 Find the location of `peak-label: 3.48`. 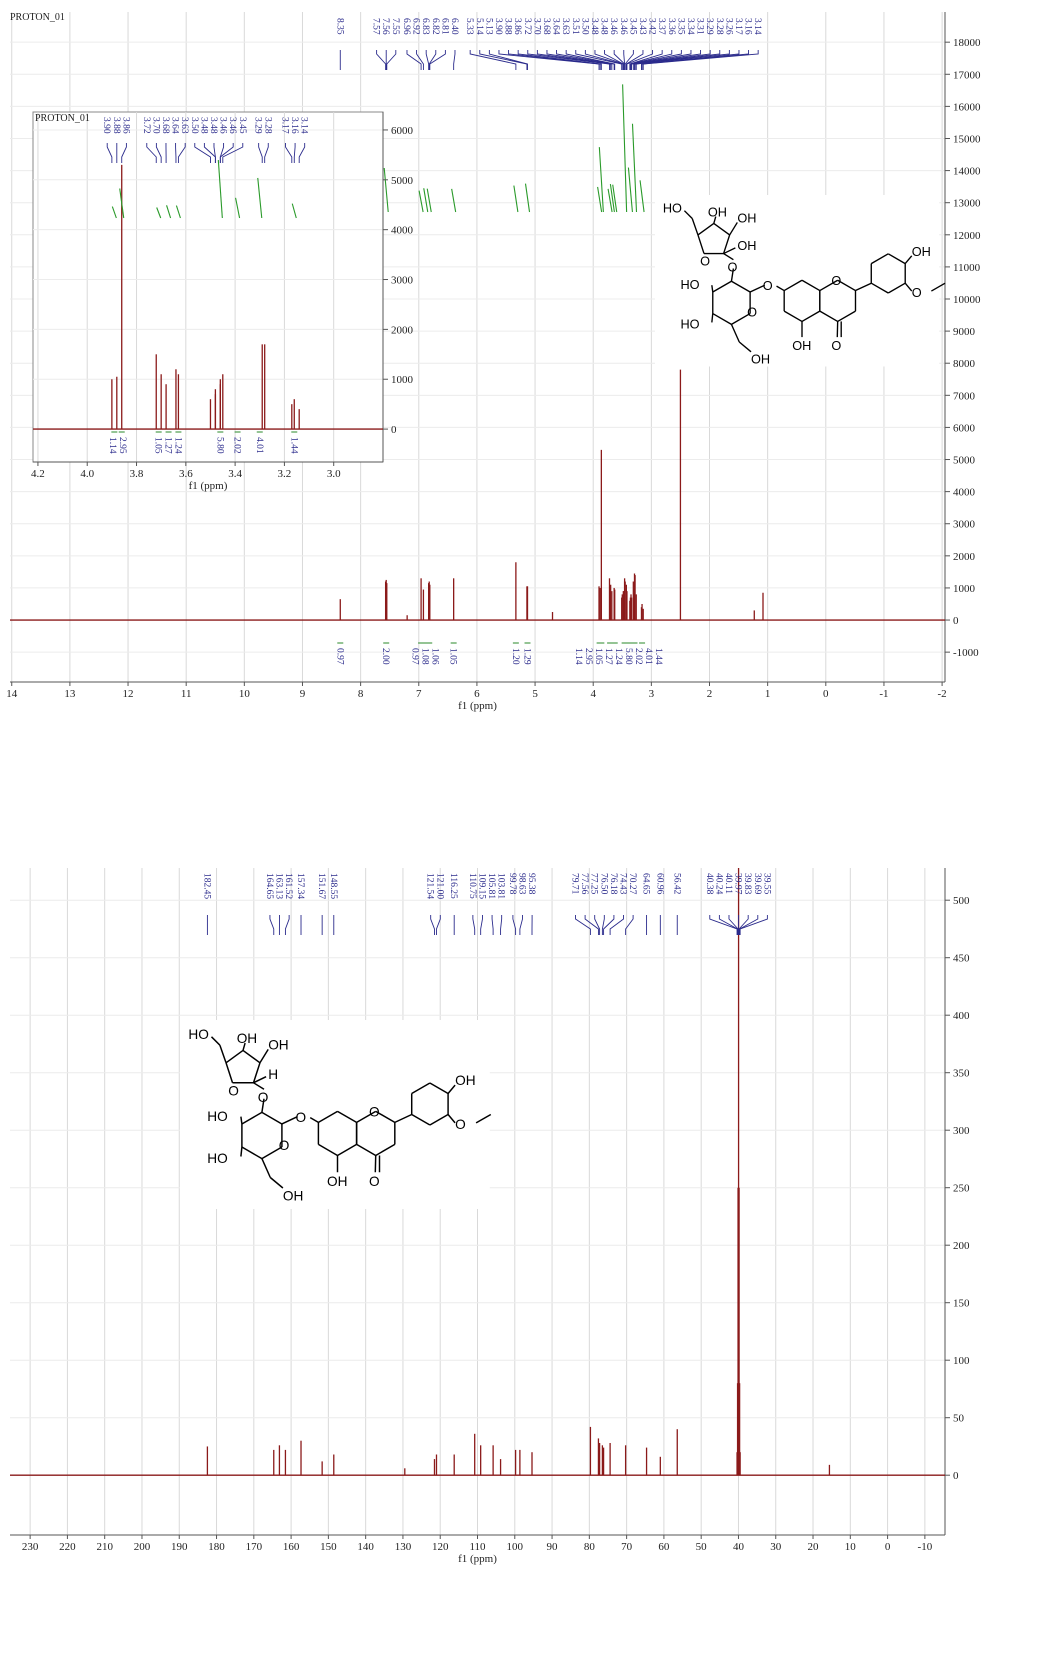

peak-label: 3.48 is located at coordinates (594, 26).